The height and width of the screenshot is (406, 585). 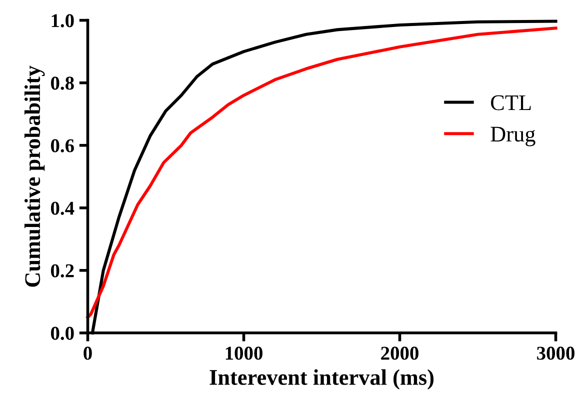 What do you see at coordinates (63, 21) in the screenshot?
I see `y-tick-label: 1.0` at bounding box center [63, 21].